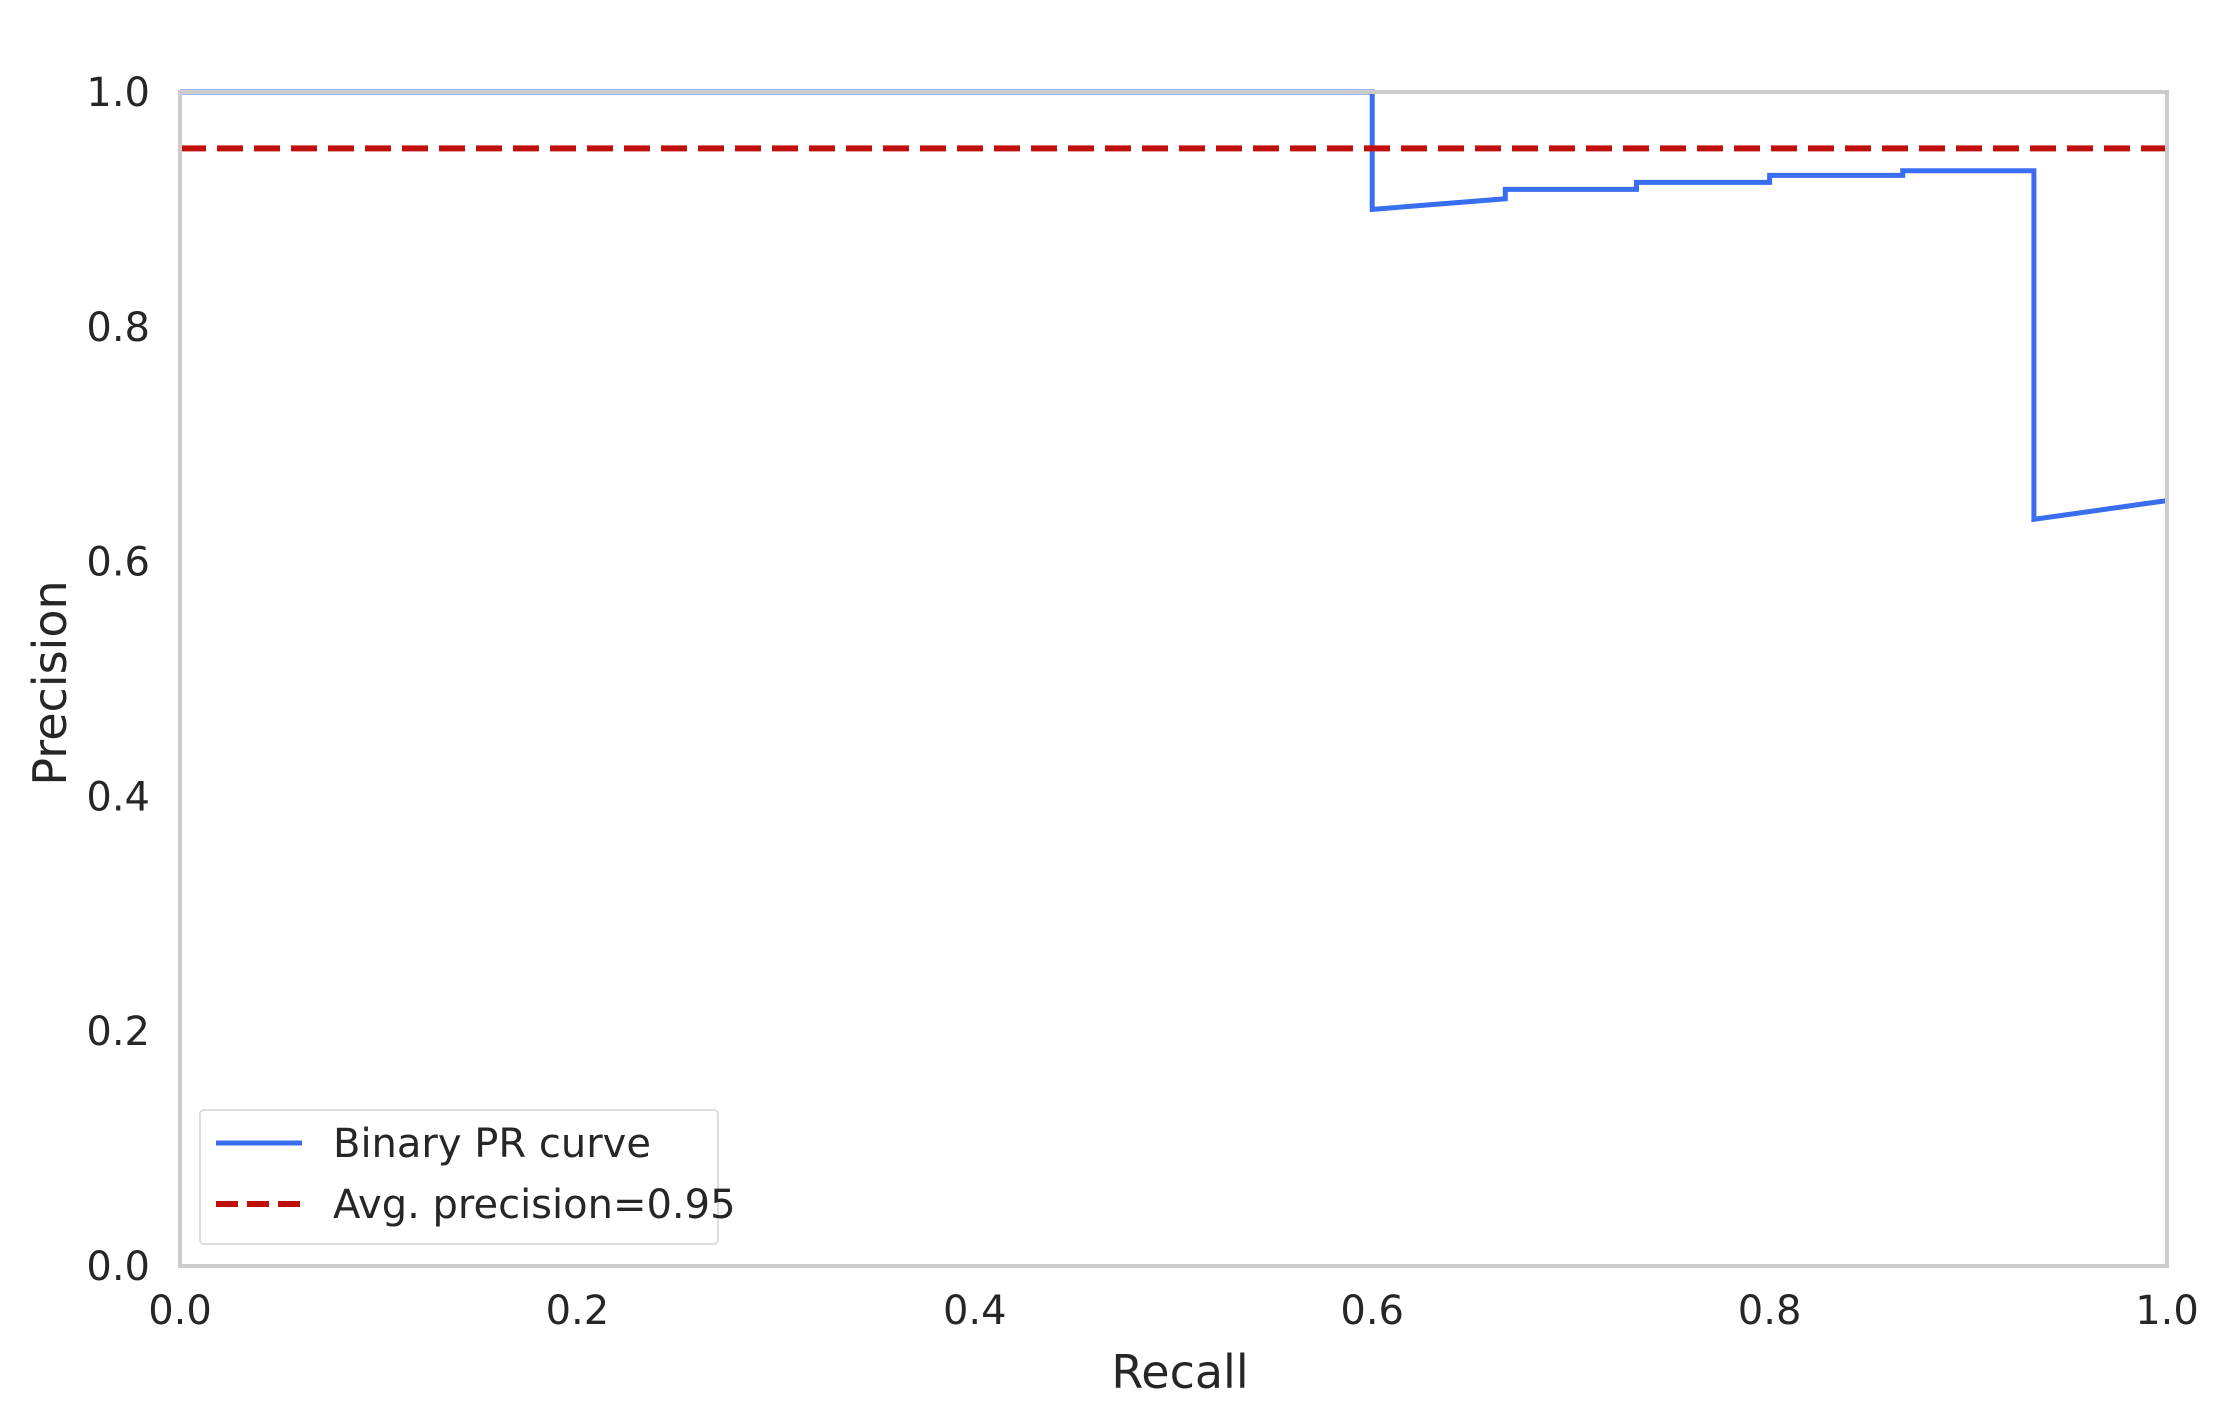  Describe the element at coordinates (118, 1267) in the screenshot. I see `y-tick-label: 0.0` at that location.